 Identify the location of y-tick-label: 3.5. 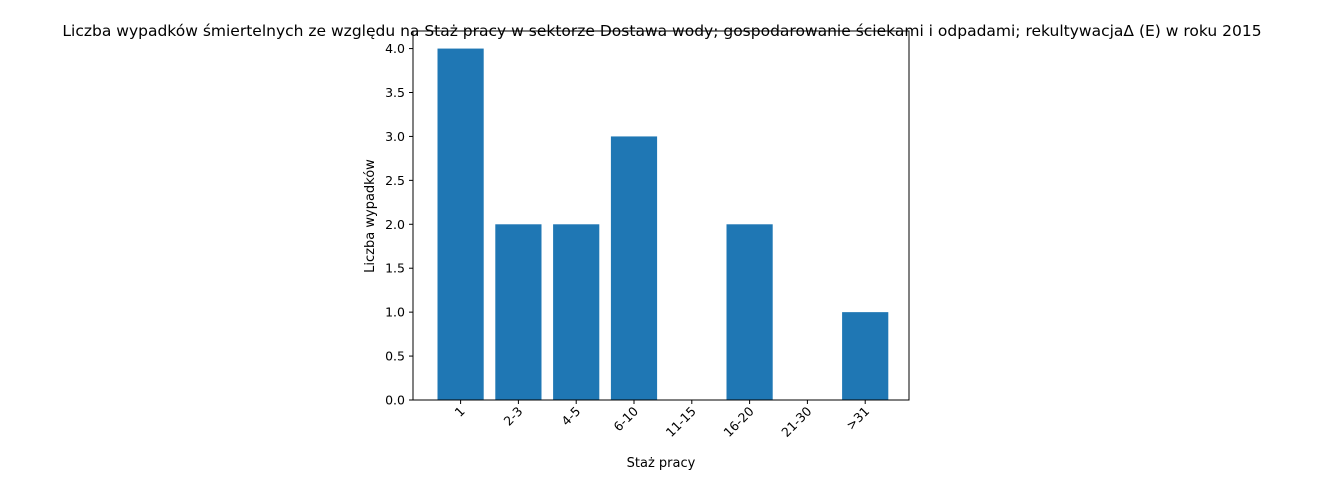
(395, 92).